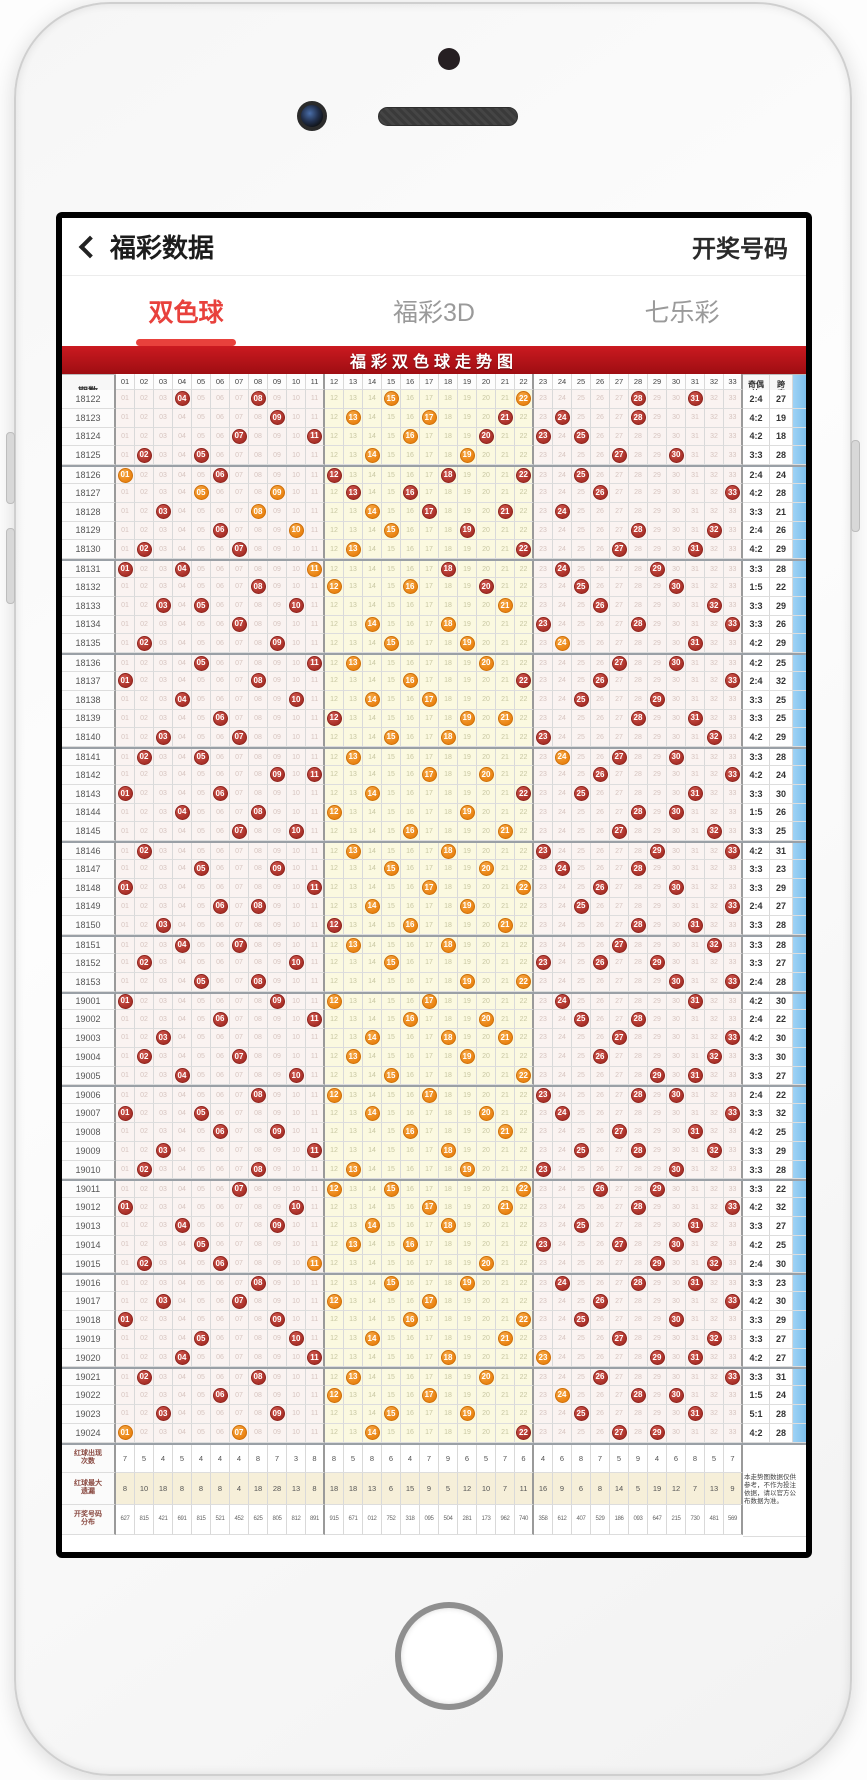 The height and width of the screenshot is (1780, 867). Describe the element at coordinates (581, 436) in the screenshot. I see `red-ball: 25` at that location.